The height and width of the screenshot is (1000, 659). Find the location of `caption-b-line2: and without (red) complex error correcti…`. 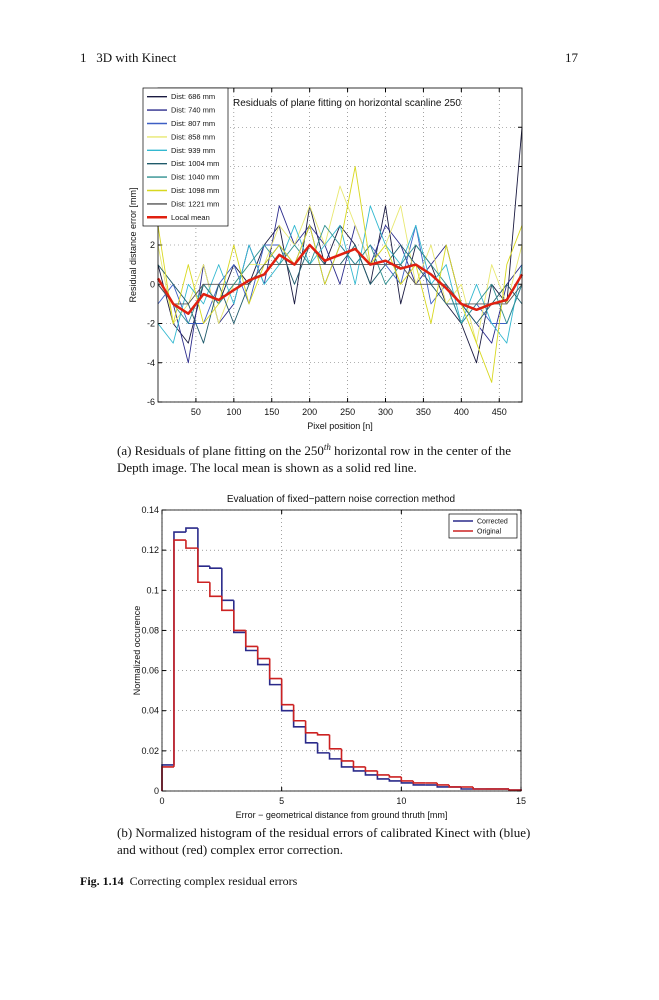

caption-b-line2: and without (red) complex error correcti… is located at coordinates (230, 849).